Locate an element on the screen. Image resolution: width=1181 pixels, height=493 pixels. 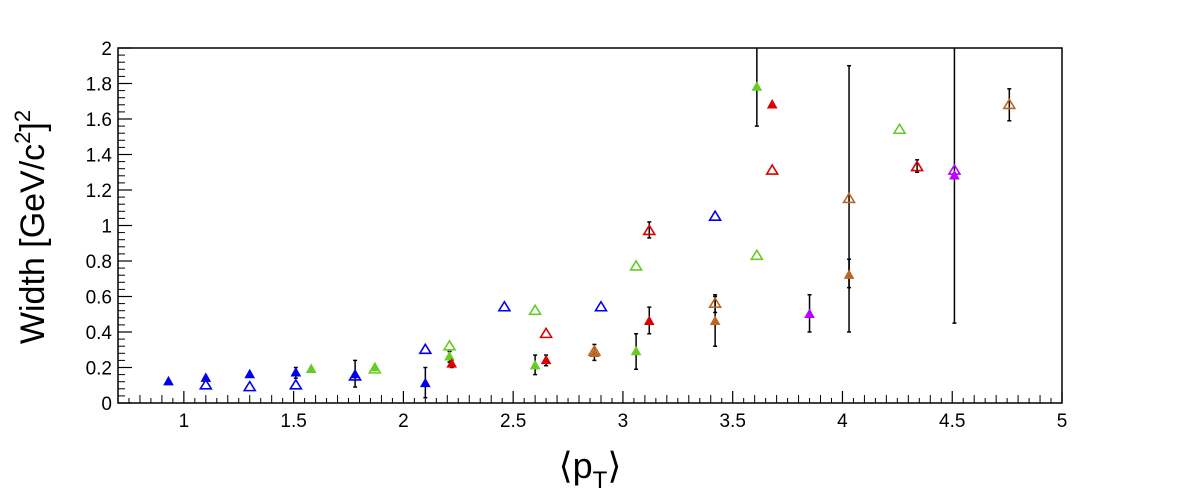
x-axis-title-subscript: T is located at coordinates (600, 480).